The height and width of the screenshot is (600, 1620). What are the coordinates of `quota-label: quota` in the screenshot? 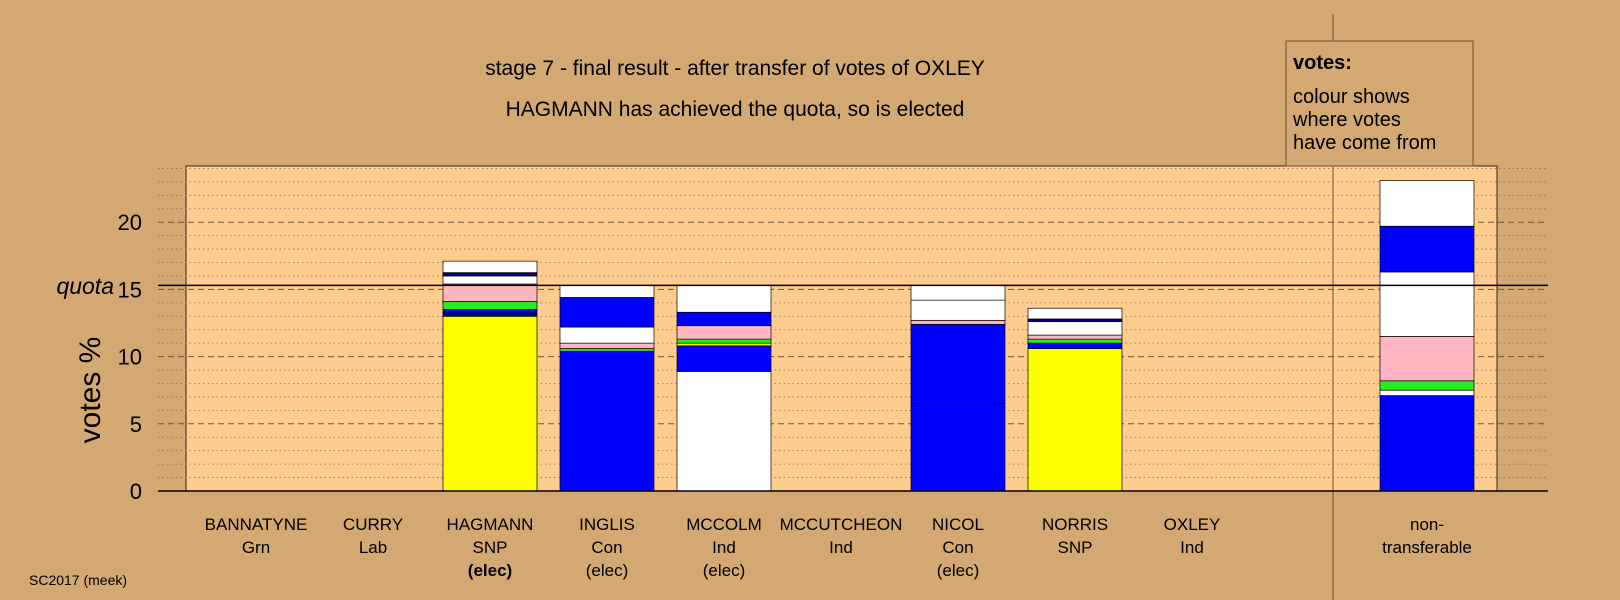 It's located at (85, 286).